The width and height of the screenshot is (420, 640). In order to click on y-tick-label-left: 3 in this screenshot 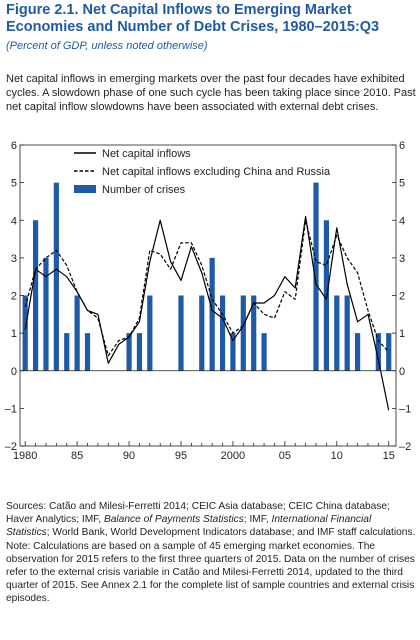, I will do `click(14, 259)`.